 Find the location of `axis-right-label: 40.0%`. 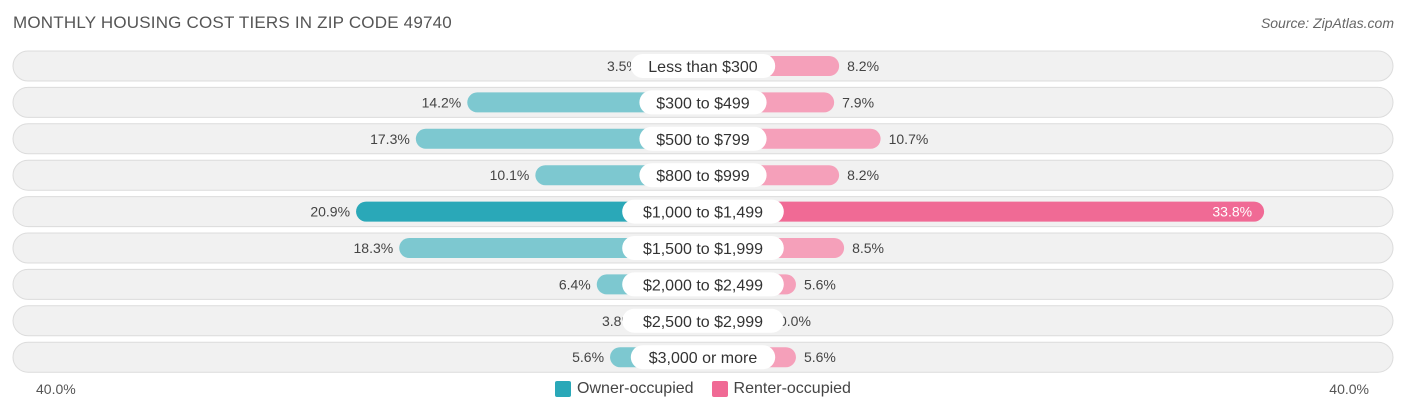

axis-right-label: 40.0% is located at coordinates (1349, 389).